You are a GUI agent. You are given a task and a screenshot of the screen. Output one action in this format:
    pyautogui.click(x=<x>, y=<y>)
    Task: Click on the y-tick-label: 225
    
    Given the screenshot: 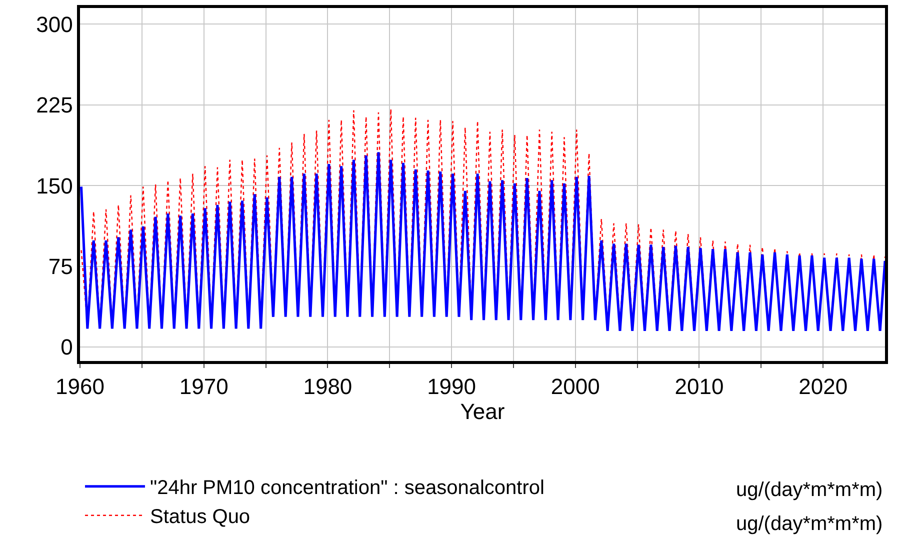 What is the action you would take?
    pyautogui.click(x=54, y=105)
    